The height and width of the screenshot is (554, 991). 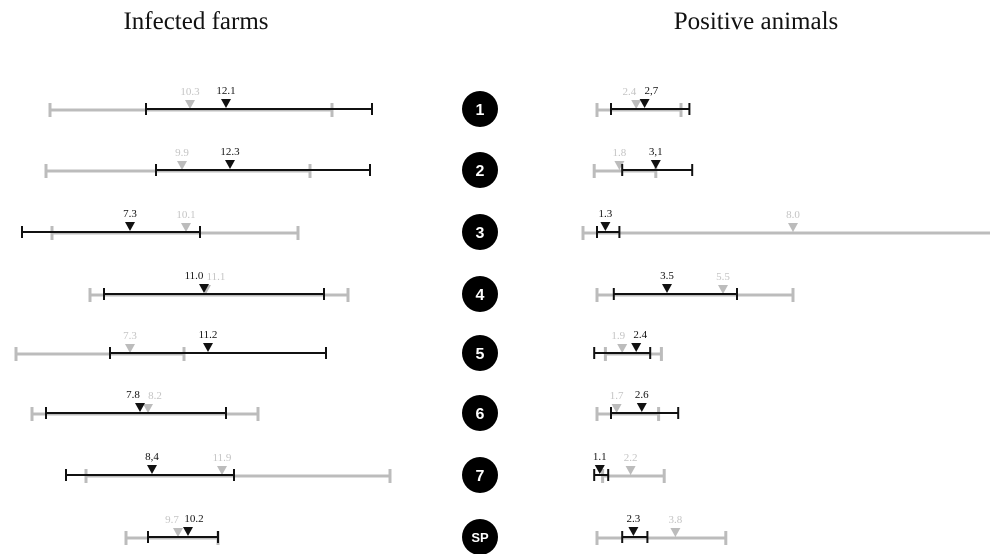 What do you see at coordinates (655, 164) in the screenshot?
I see `p1-row-1-primary-marker` at bounding box center [655, 164].